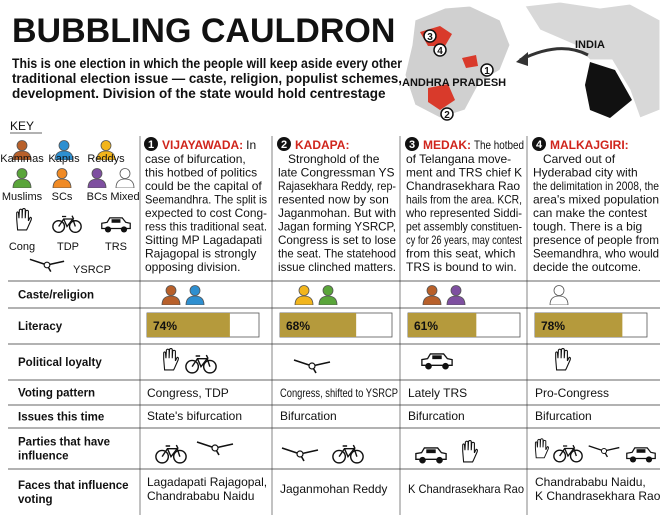 This screenshot has width=665, height=521. Describe the element at coordinates (206, 213) in the screenshot. I see `description-line: expected to cost Cong-` at that location.